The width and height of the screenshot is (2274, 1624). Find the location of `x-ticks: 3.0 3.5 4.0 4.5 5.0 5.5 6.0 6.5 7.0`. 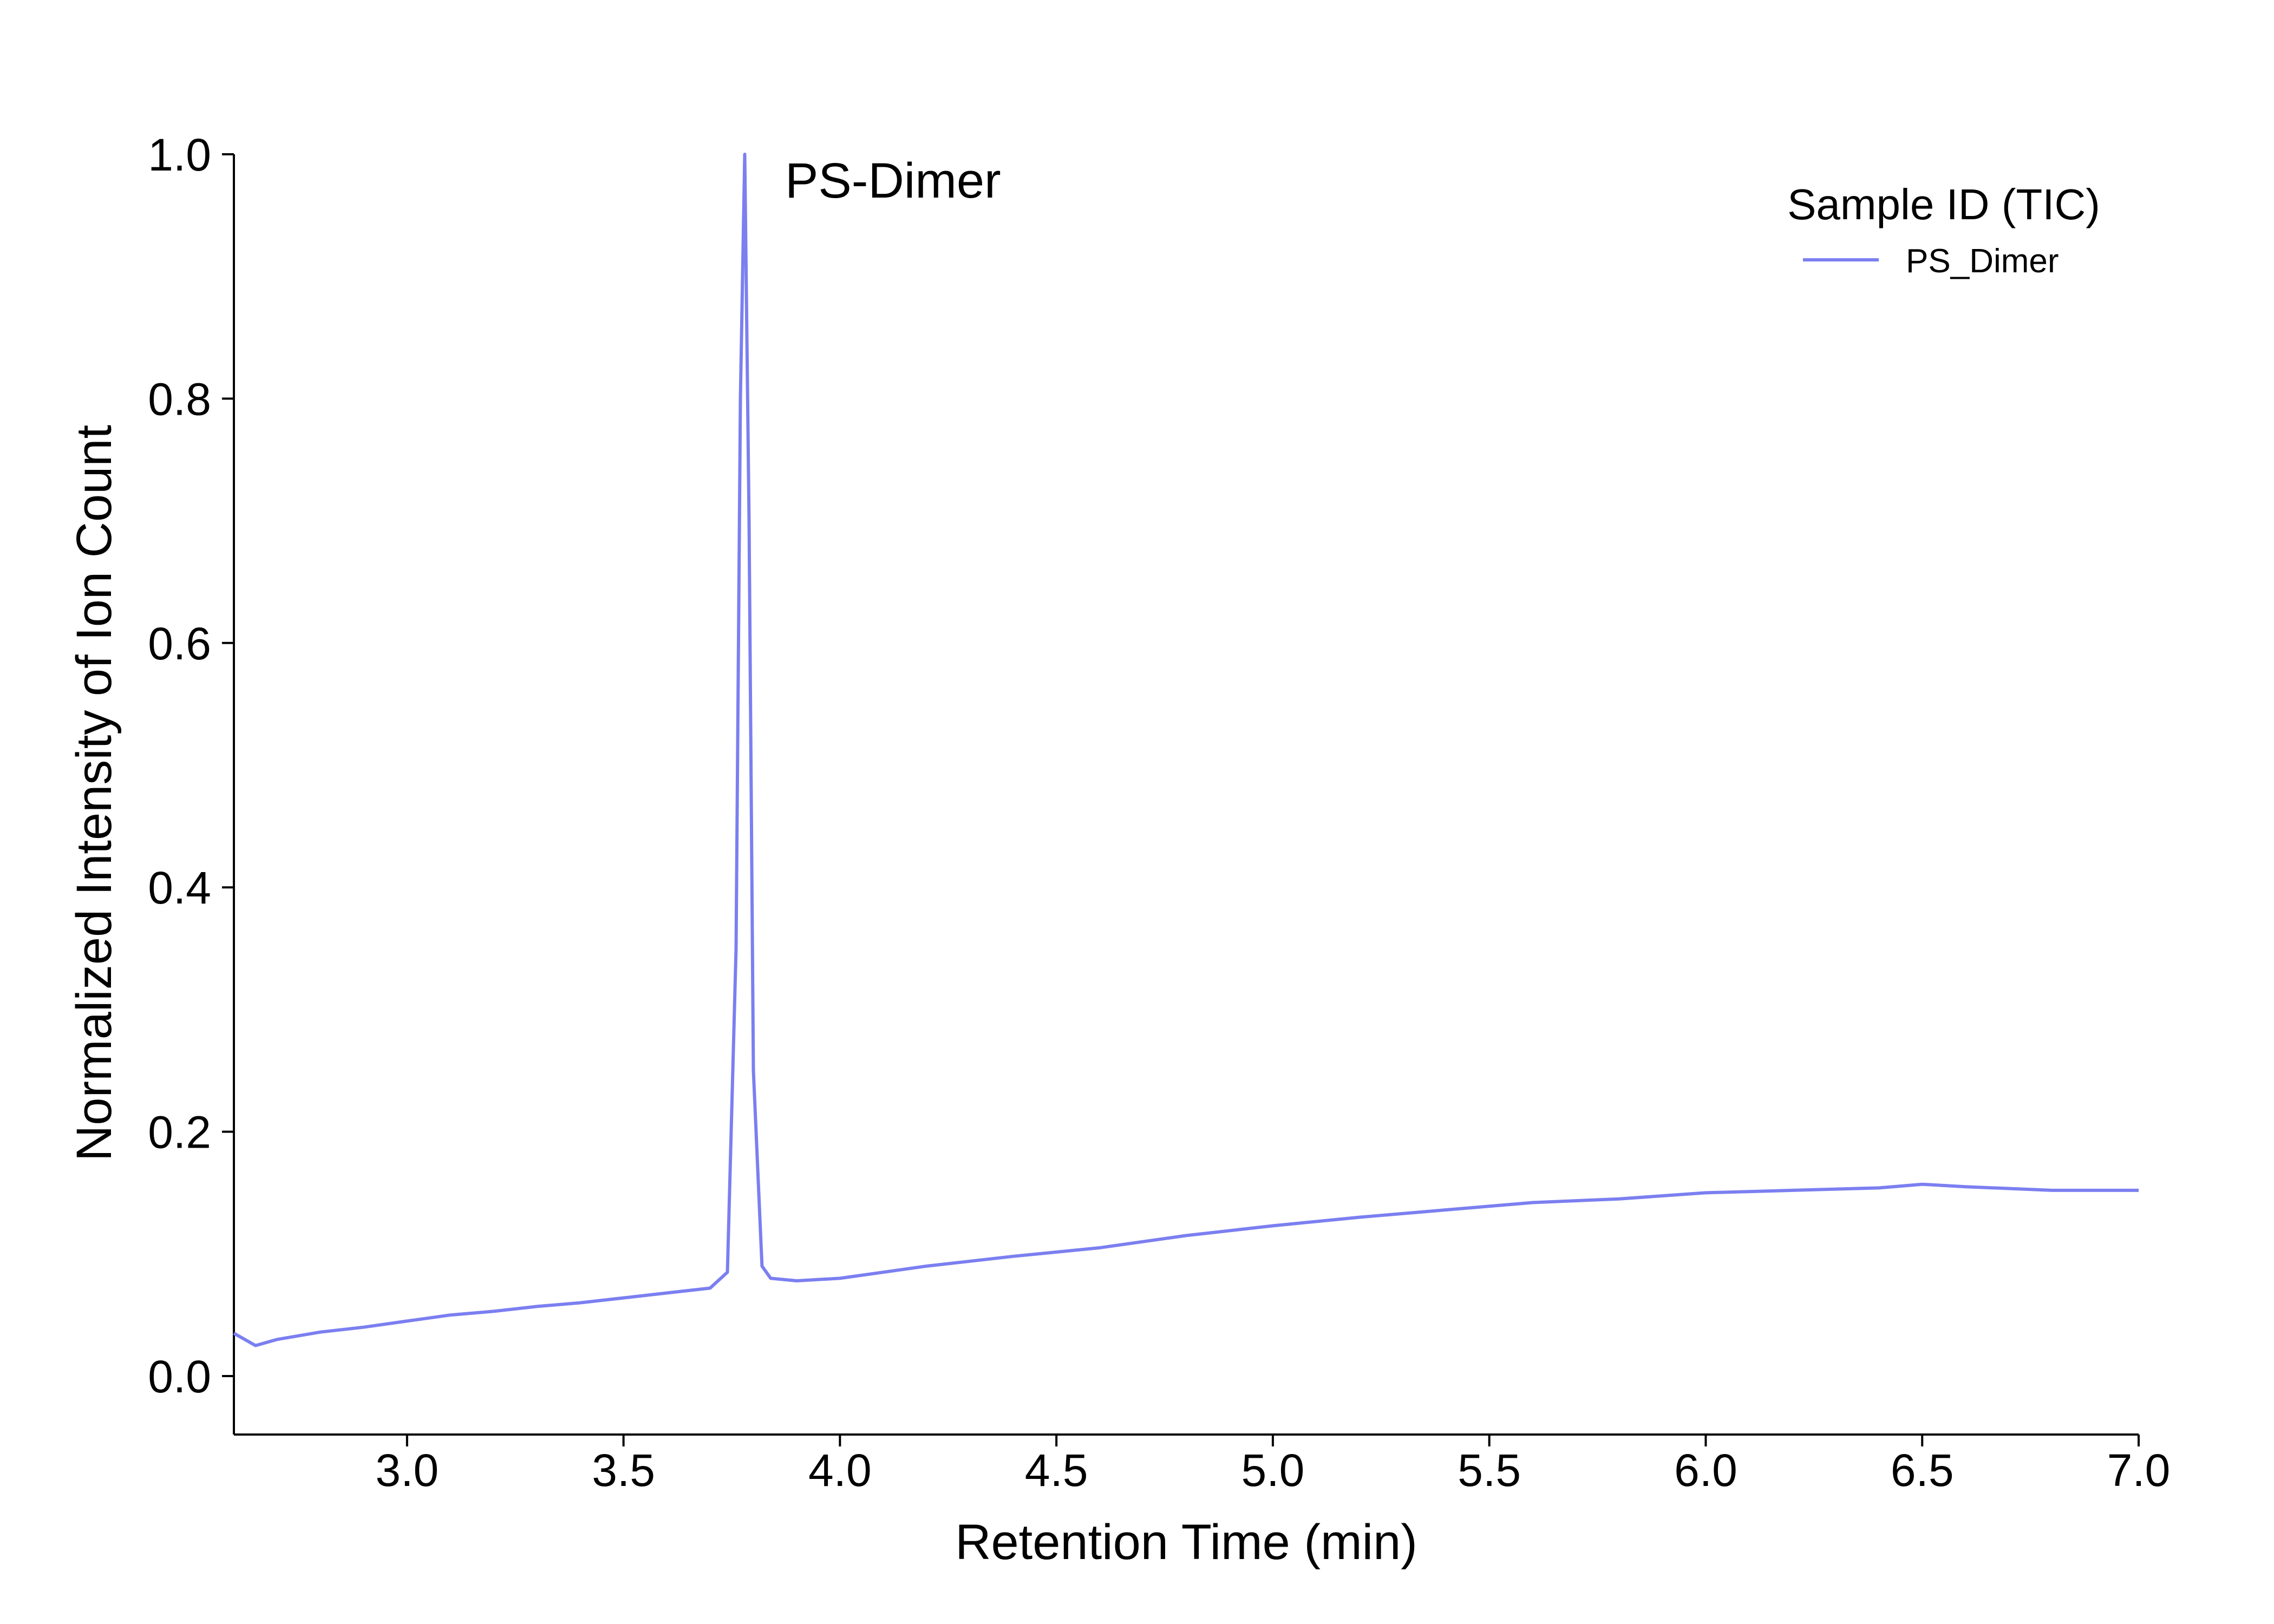

x-ticks: 3.0 3.5 4.0 4.5 5.0 5.5 6.0 6.5 7.0 is located at coordinates (1273, 1465).